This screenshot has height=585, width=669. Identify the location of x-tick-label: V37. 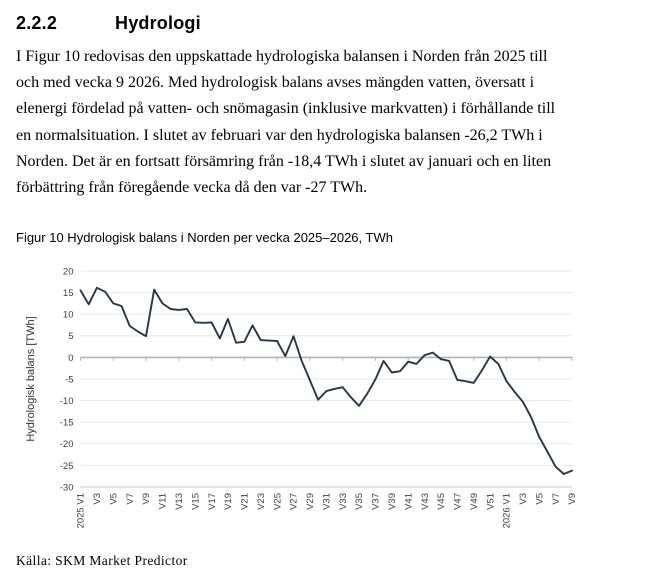
(376, 501).